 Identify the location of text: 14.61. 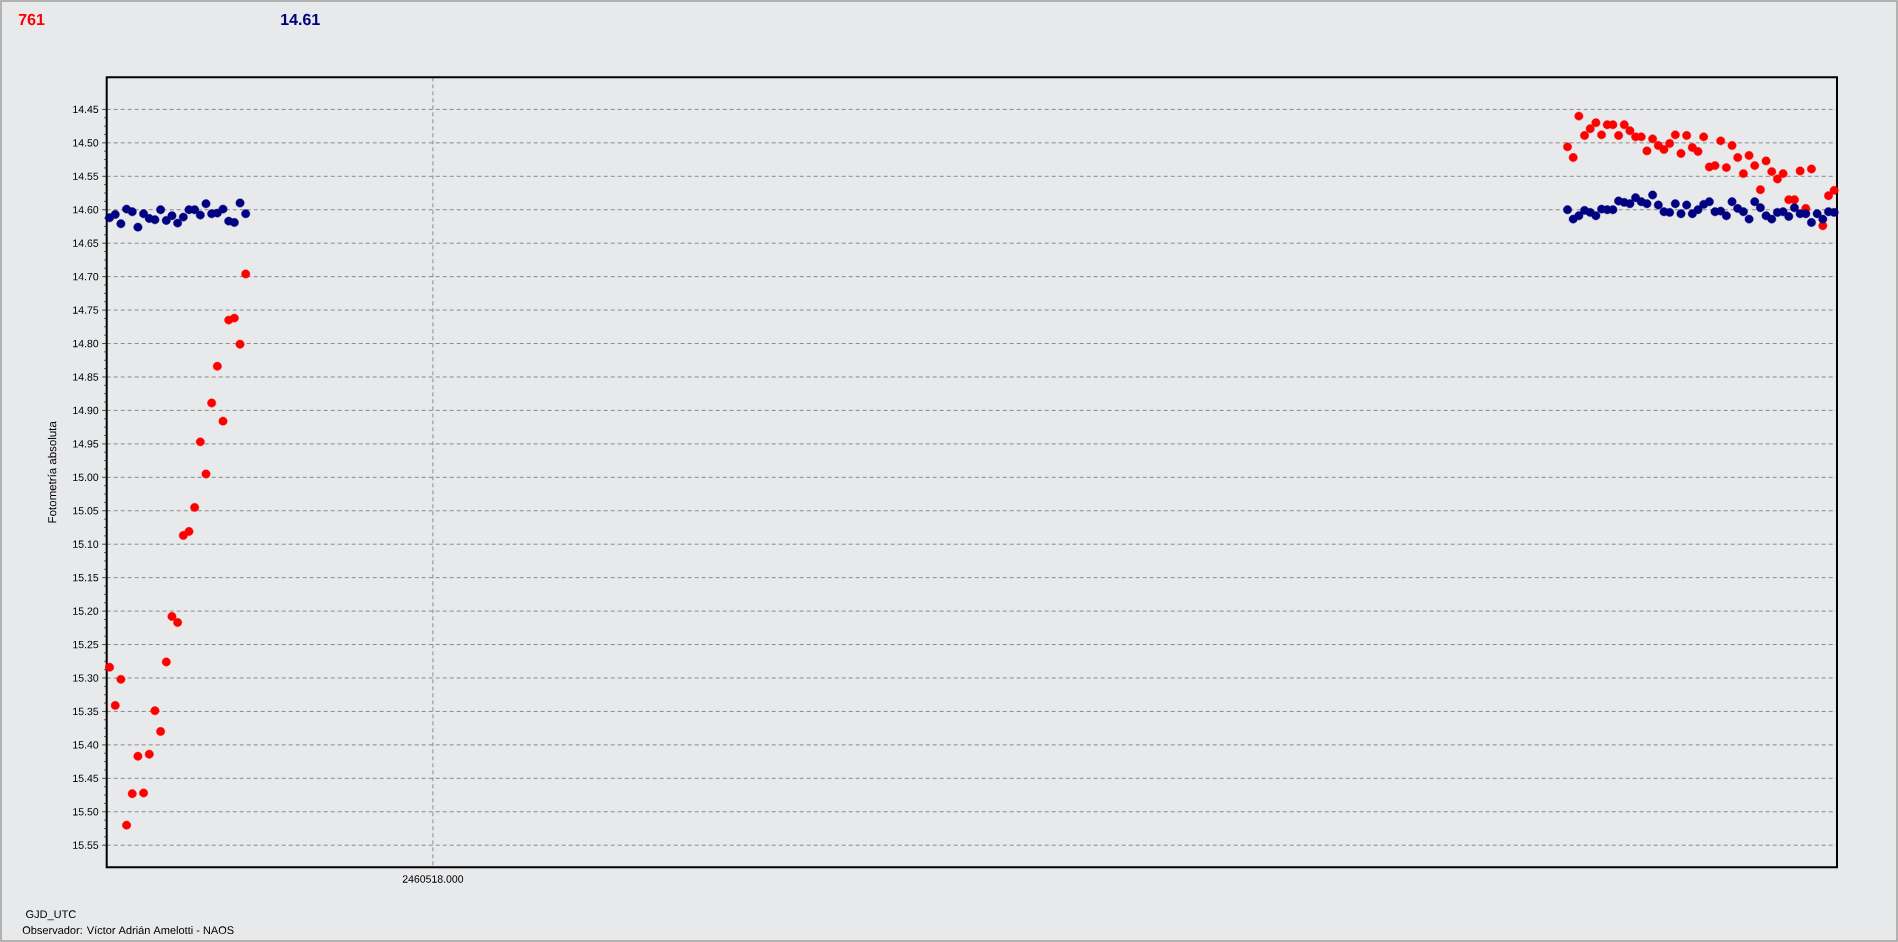
(300, 19).